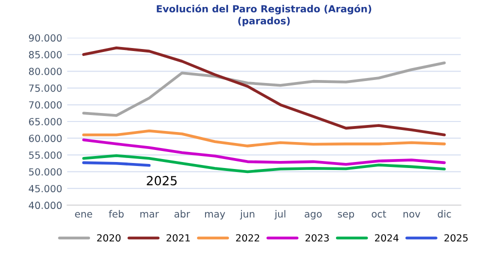  I want to click on y-tick-label: 65.000, so click(45, 122).